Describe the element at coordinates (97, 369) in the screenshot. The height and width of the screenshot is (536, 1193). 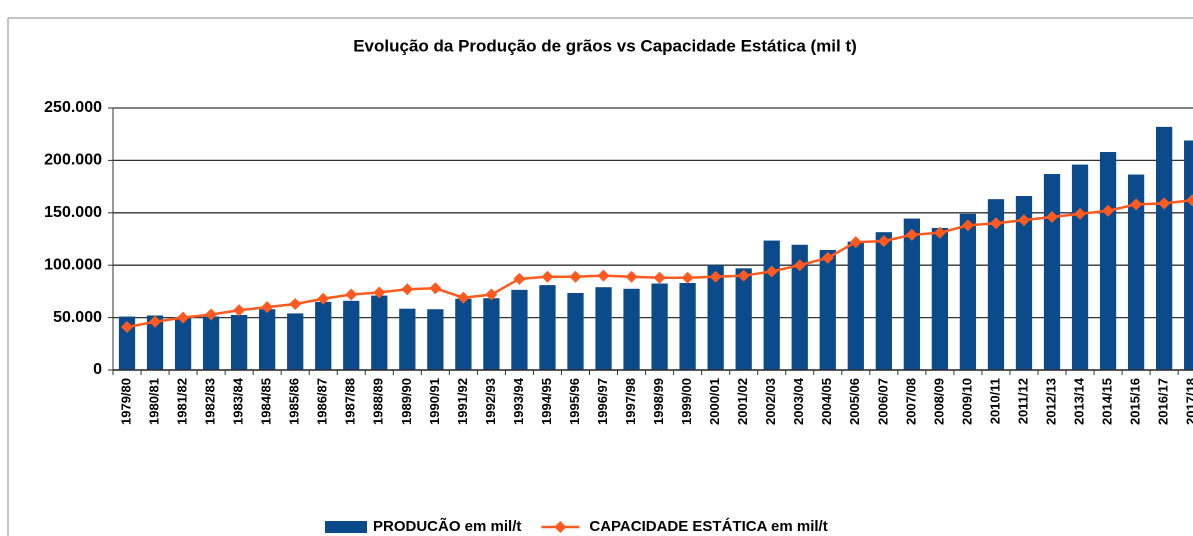
I see `y-tick-label: 0` at that location.